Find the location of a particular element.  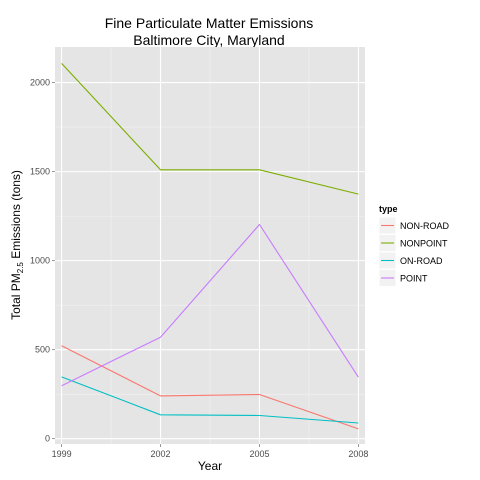

legend-title: type is located at coordinates (388, 209).